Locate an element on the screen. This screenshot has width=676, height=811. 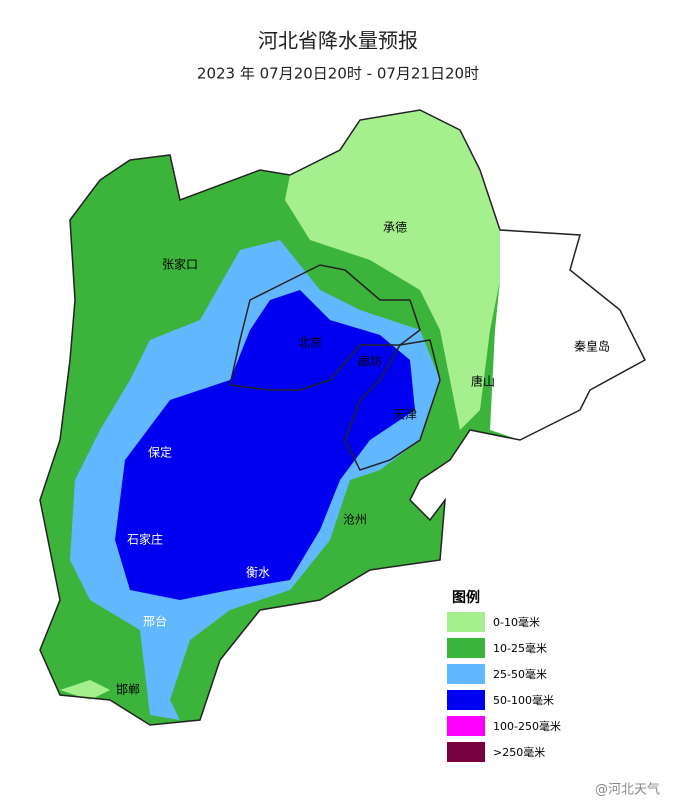
city-label: 北京 is located at coordinates (310, 343).